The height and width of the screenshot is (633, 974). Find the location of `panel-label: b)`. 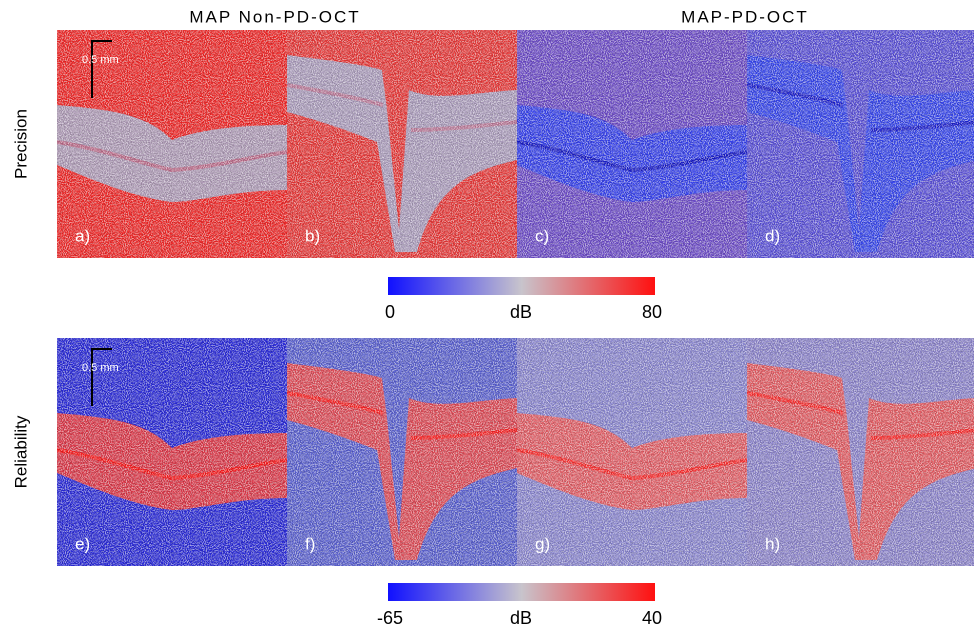

panel-label: b) is located at coordinates (312, 235).